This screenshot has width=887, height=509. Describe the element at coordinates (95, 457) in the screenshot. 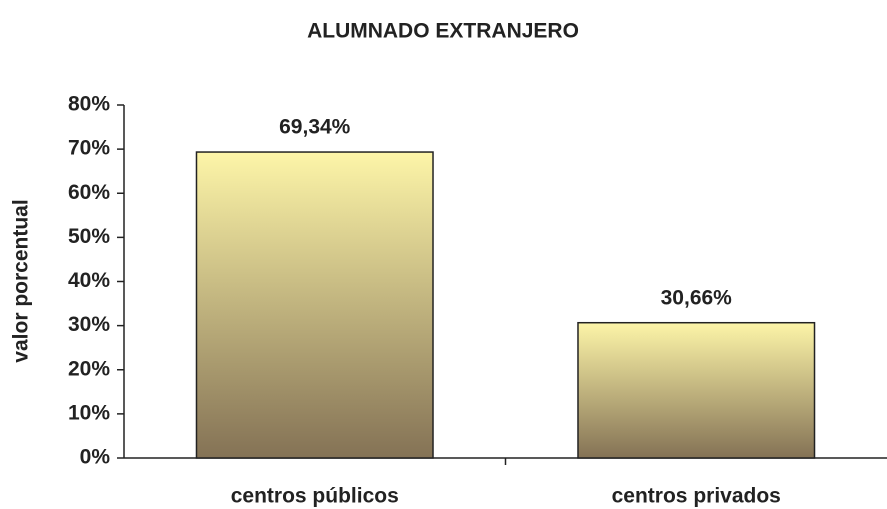

I see `y-tick-label: 0%` at that location.